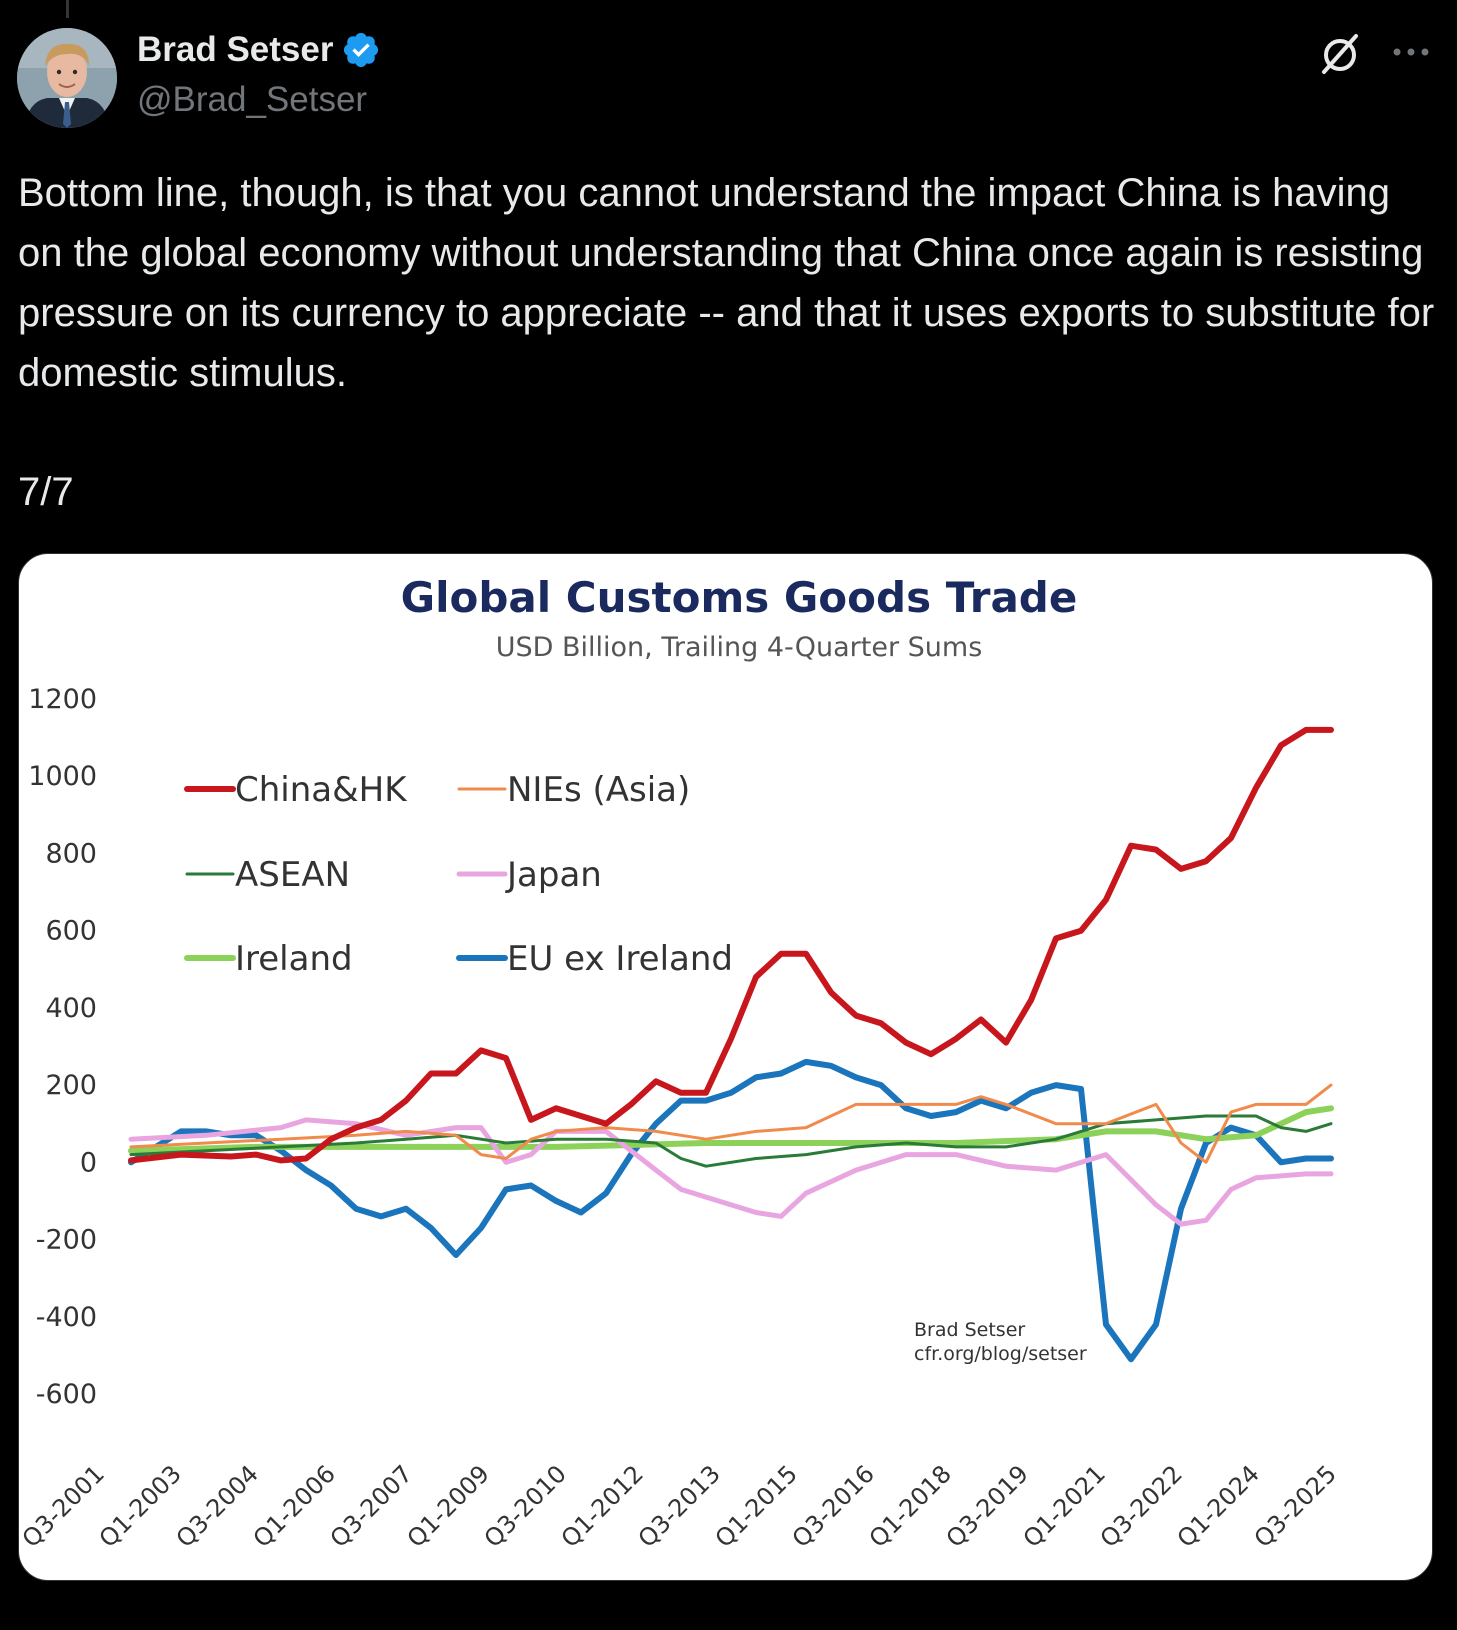  Describe the element at coordinates (756, 1506) in the screenshot. I see `x-tick-label: Q1-2015` at that location.